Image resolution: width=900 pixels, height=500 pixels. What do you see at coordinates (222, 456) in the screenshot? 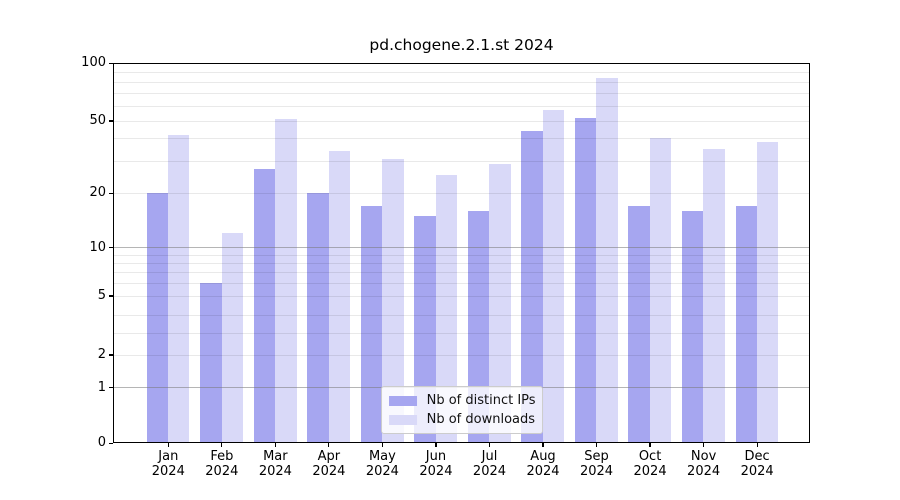
I see `x-tick-month: Feb` at bounding box center [222, 456].